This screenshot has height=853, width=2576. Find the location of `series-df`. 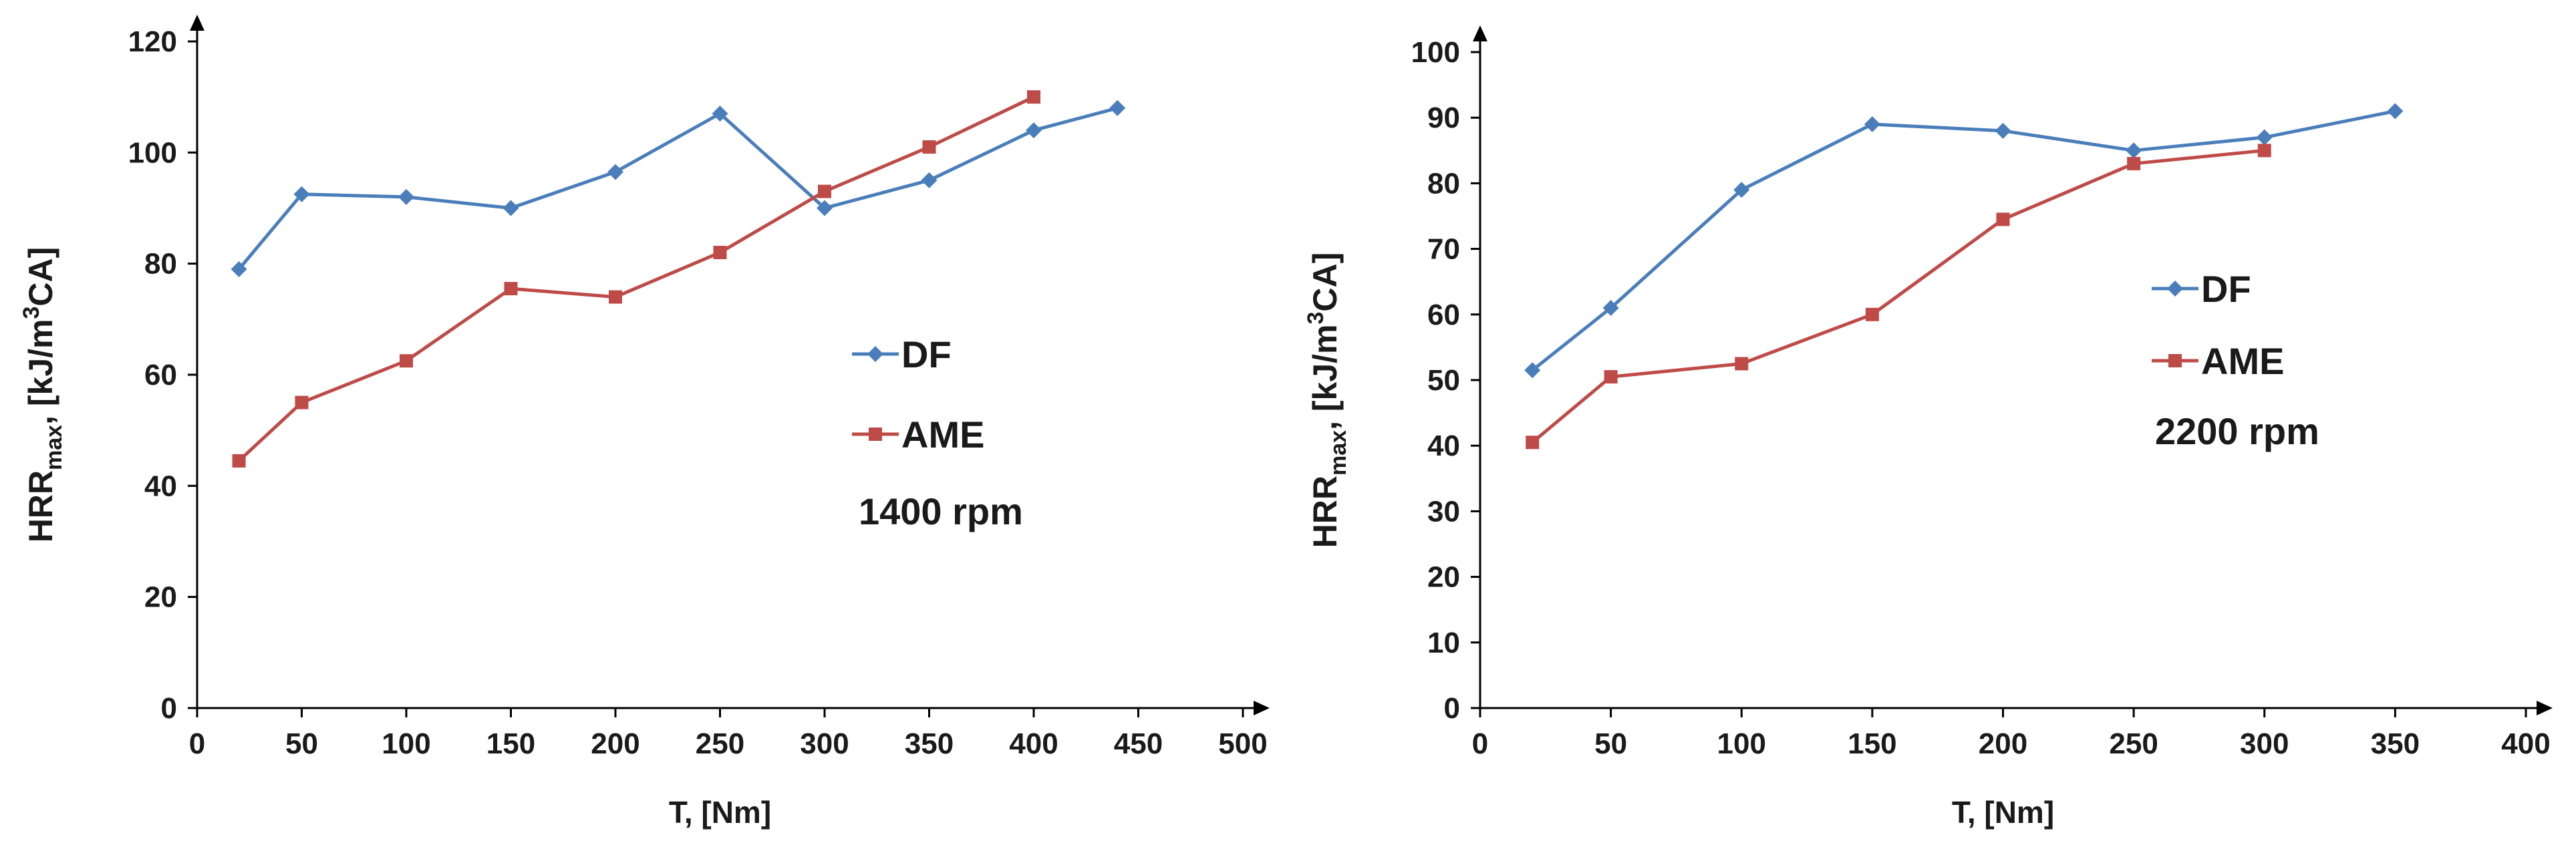

series-df is located at coordinates (1964, 241).